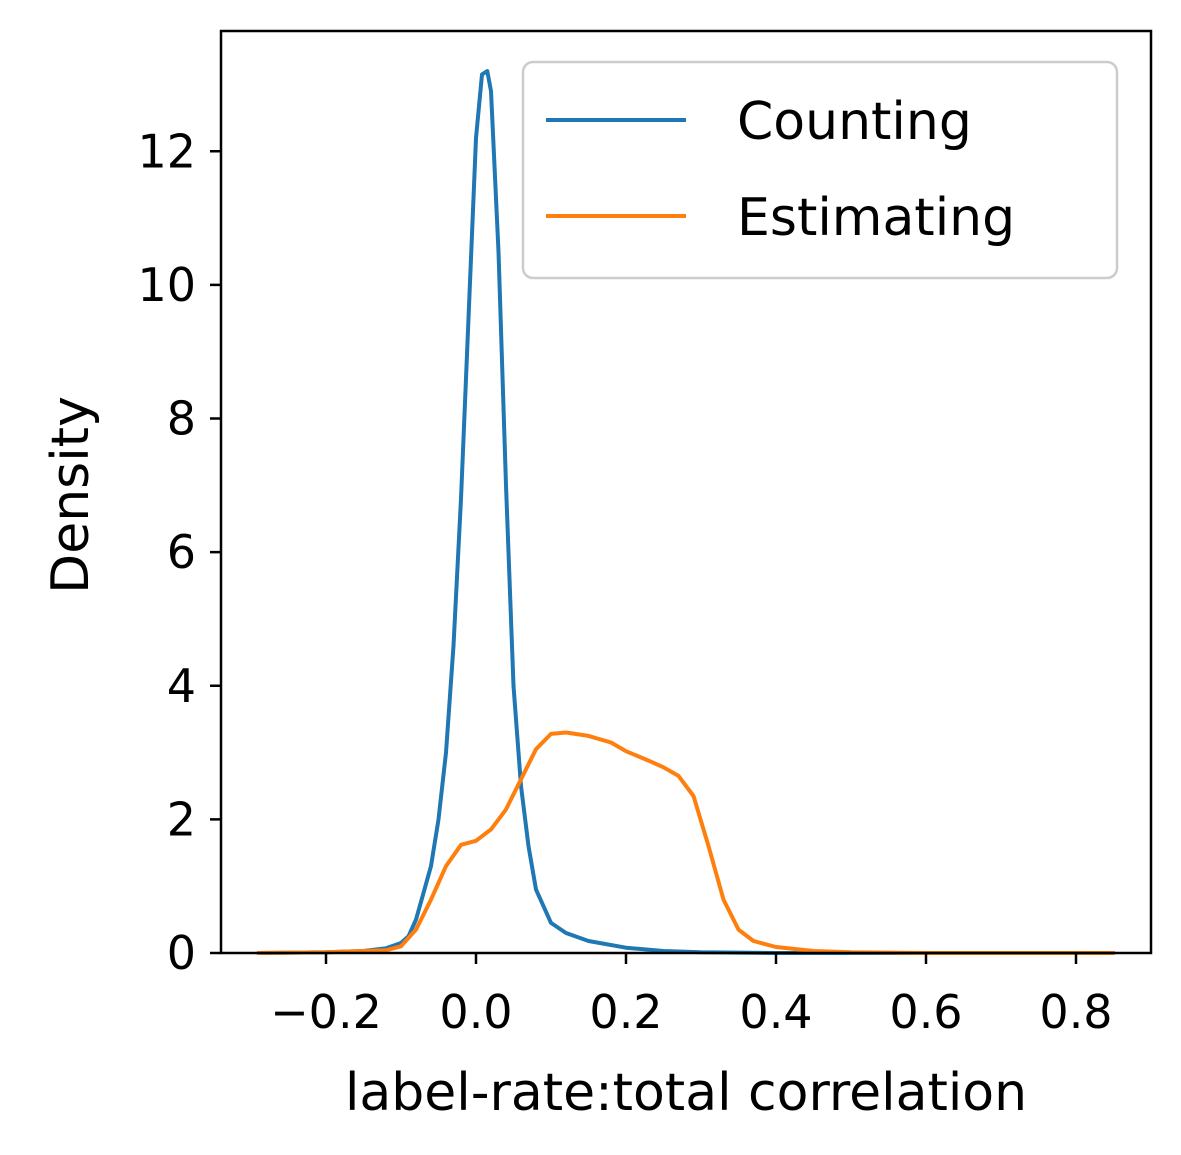 The image size is (1181, 1155). Describe the element at coordinates (326, 1012) in the screenshot. I see `x-tick-label: −0.2` at that location.